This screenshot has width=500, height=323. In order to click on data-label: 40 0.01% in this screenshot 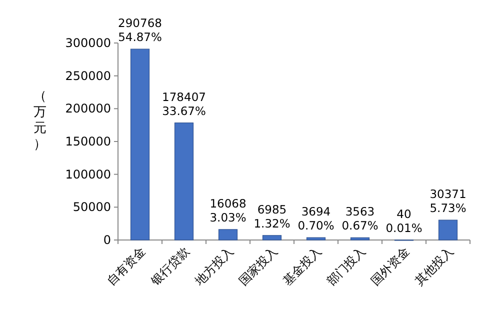, I will do `click(404, 220)`.